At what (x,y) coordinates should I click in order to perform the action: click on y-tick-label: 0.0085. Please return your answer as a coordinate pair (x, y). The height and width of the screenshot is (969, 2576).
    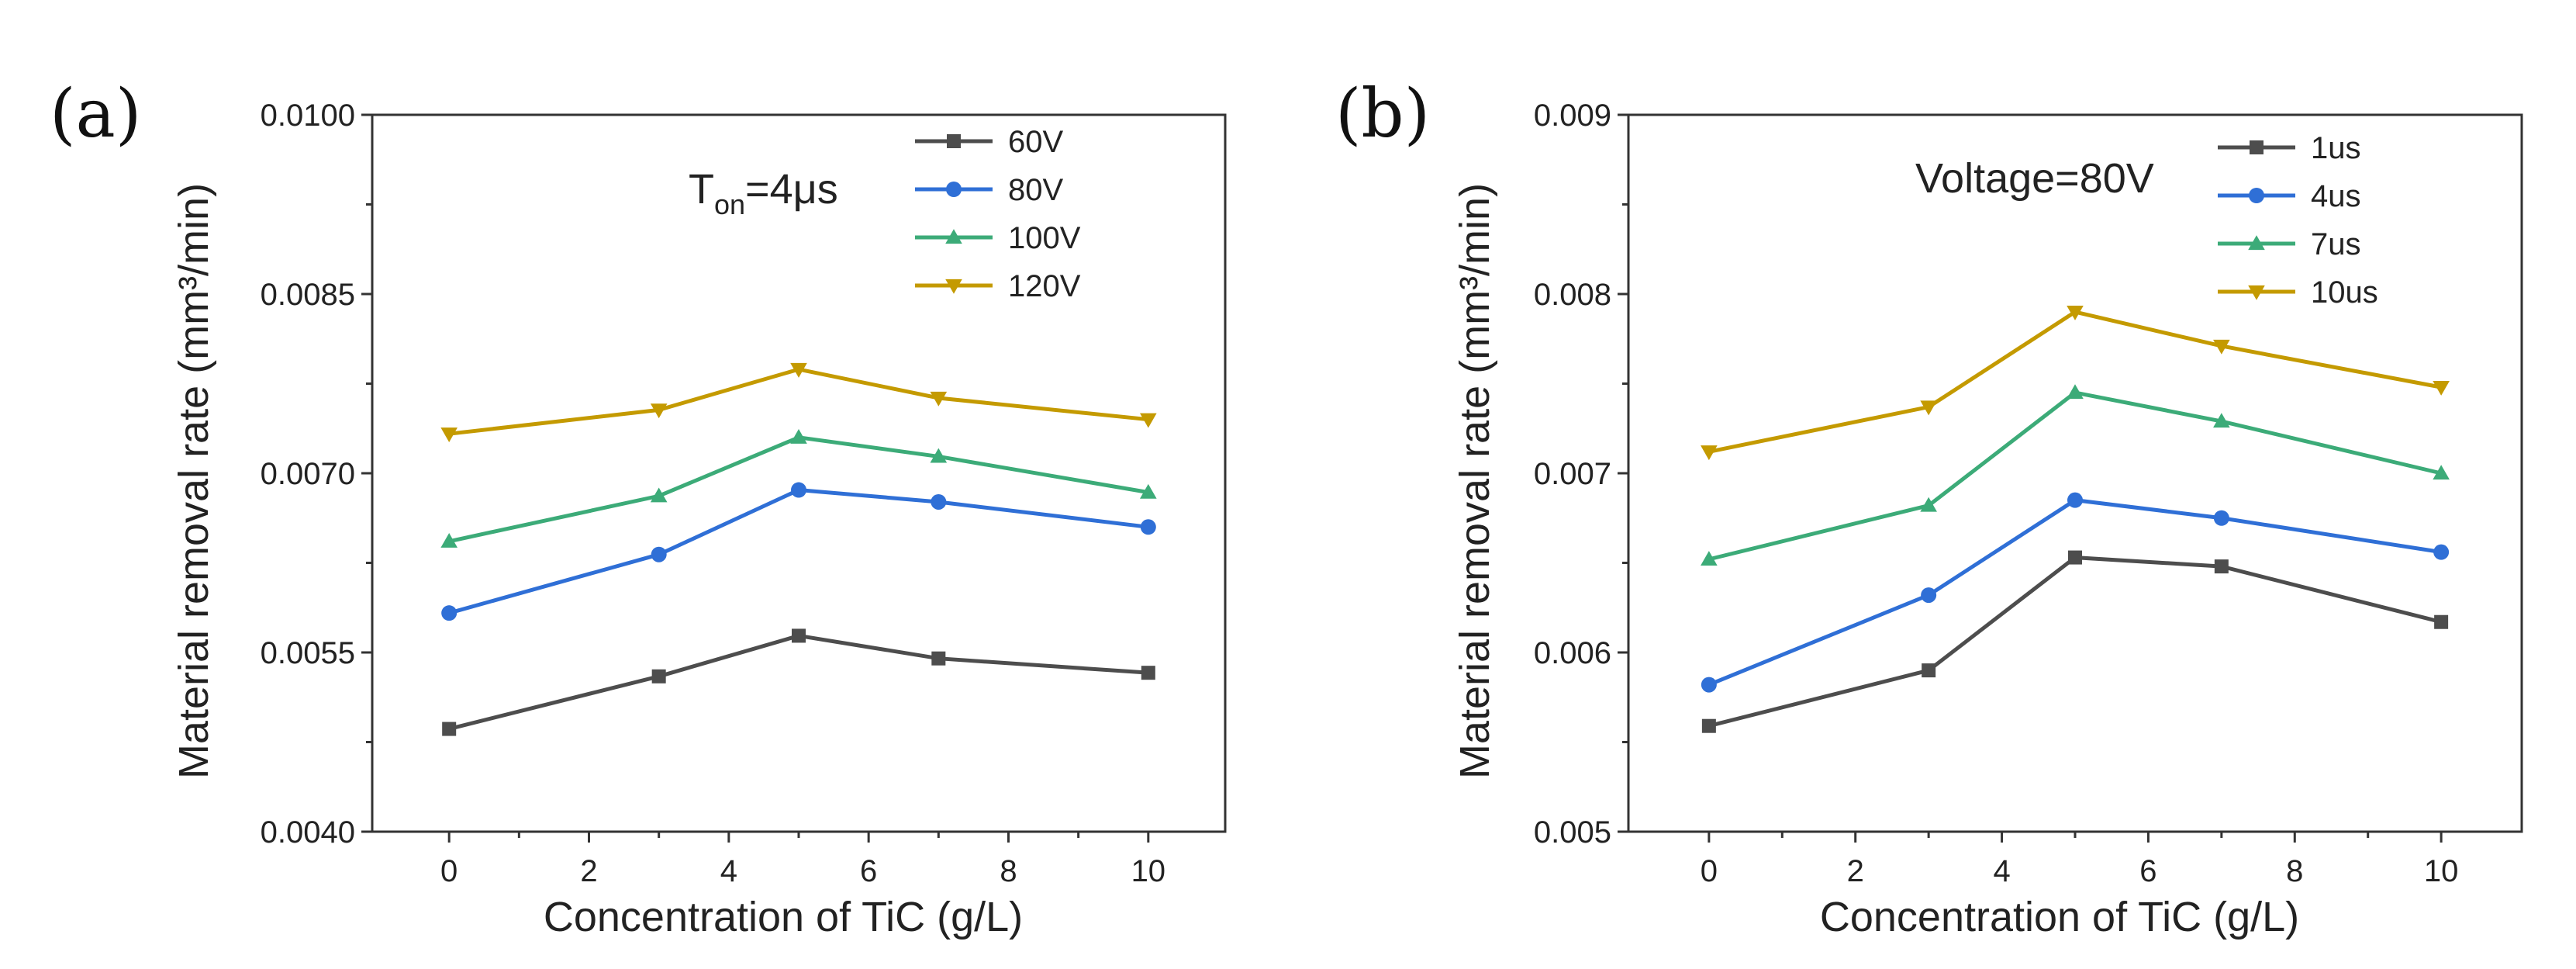
    Looking at the image, I should click on (308, 295).